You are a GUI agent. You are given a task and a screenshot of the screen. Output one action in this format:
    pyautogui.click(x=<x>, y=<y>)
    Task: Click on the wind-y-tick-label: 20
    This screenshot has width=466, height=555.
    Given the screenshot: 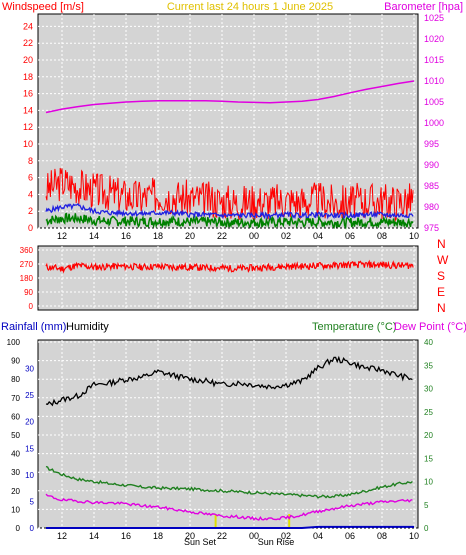 What is the action you would take?
    pyautogui.click(x=28, y=60)
    